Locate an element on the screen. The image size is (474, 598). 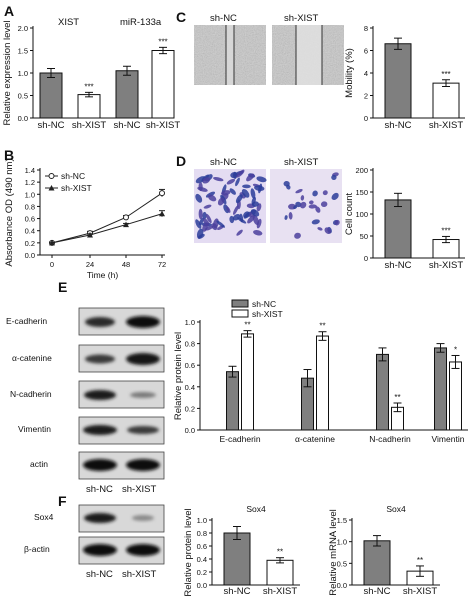
legend-label: sh-NC is located at coordinates (264, 304).